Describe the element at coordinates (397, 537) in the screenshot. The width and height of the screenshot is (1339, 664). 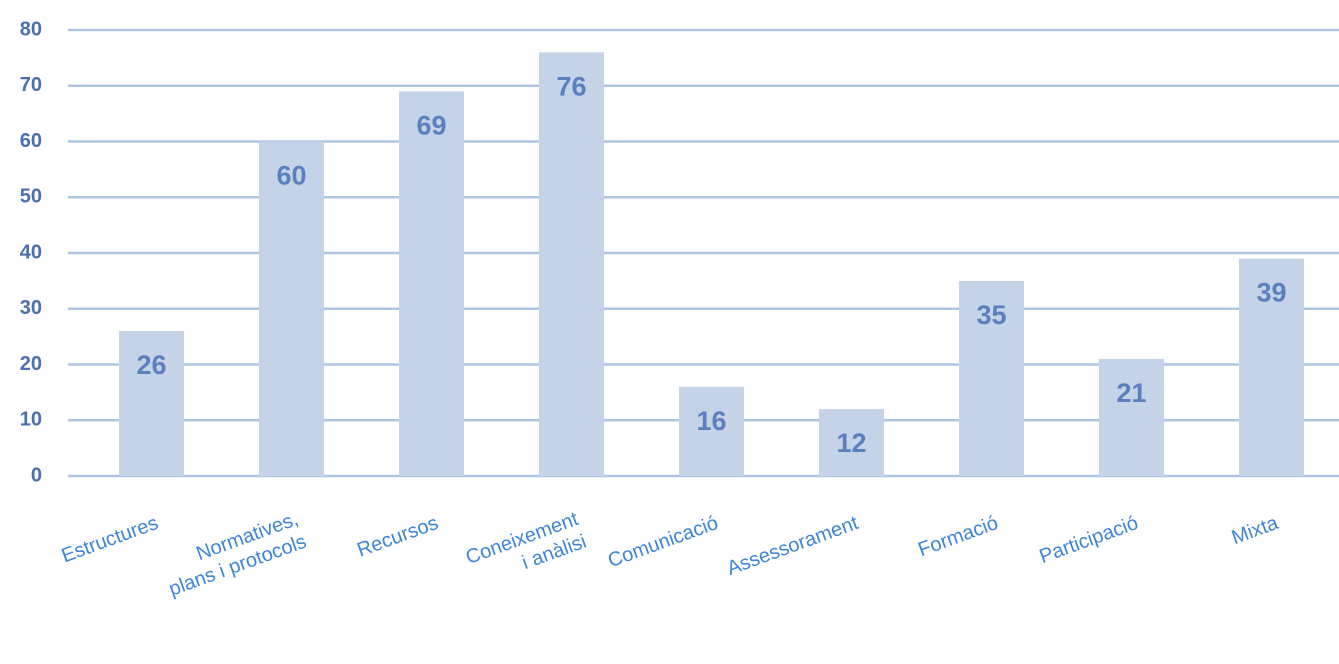
I see `x-tick-label: Recursos` at that location.